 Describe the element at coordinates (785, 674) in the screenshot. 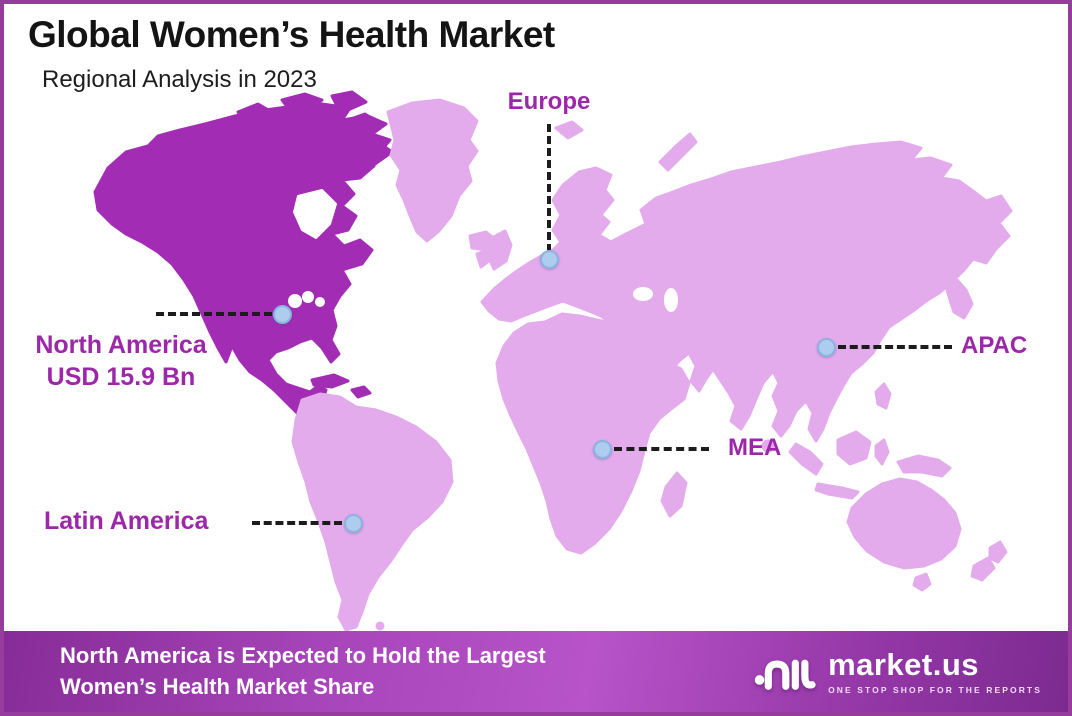

I see `marketus-logo-icon` at that location.